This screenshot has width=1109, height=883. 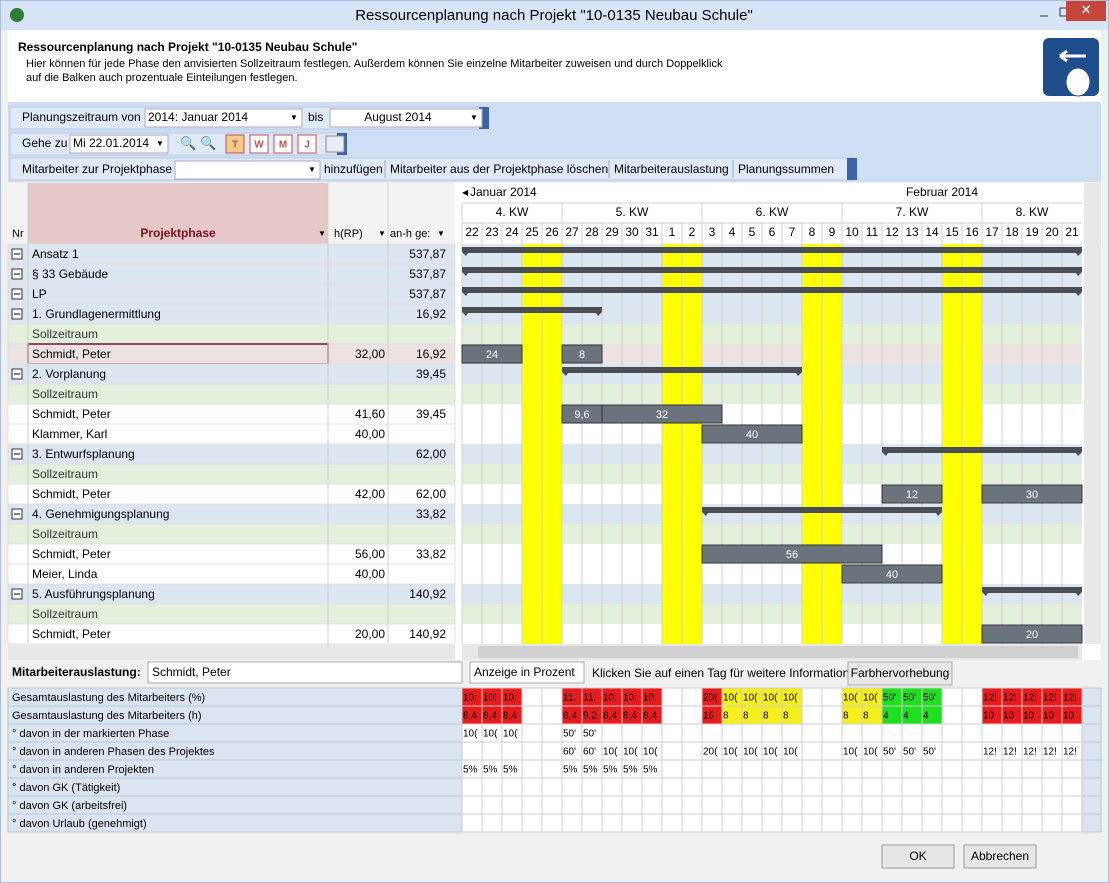 I want to click on row-label: Meier, Linda, so click(x=65, y=574).